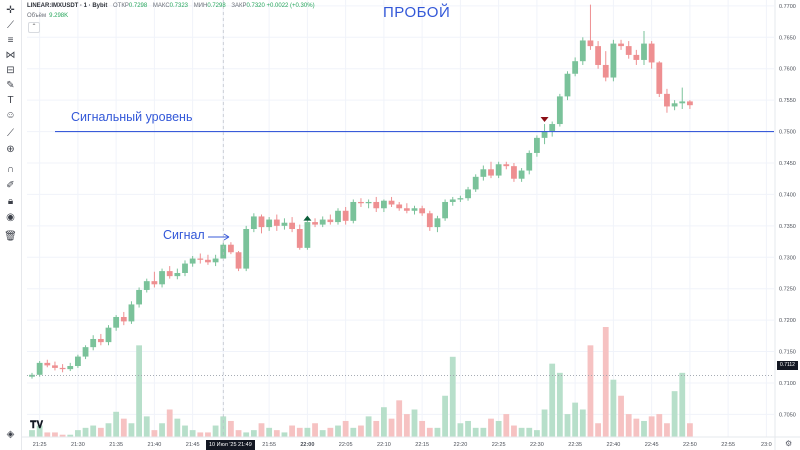 The height and width of the screenshot is (450, 800). What do you see at coordinates (10, 217) in the screenshot?
I see `eye-icon: ◉` at bounding box center [10, 217].